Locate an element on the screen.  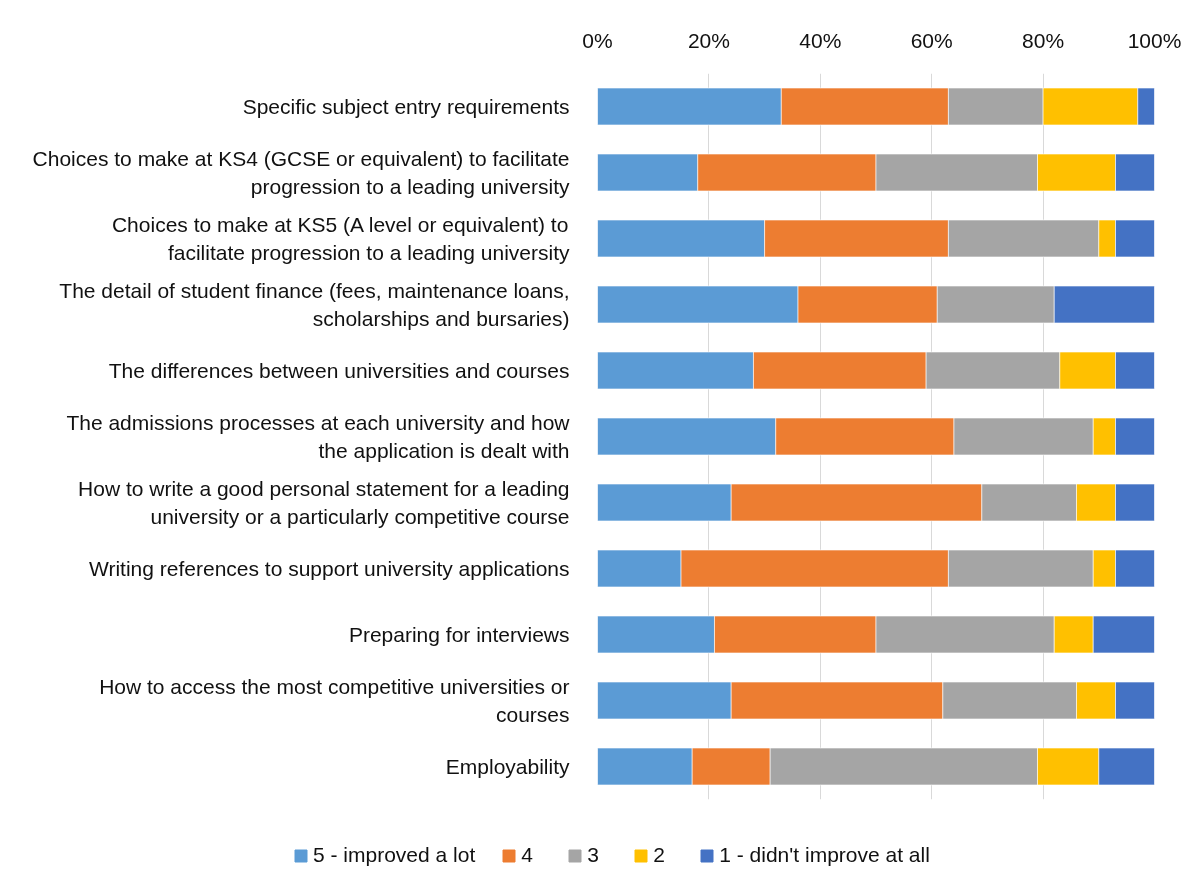
y-tick-label: Preparing for interviews is located at coordinates (459, 634).